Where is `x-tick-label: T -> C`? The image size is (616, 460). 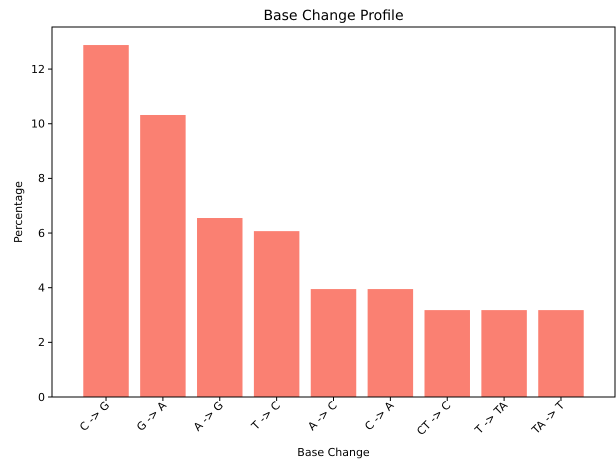 x-tick-label: T -> C is located at coordinates (265, 416).